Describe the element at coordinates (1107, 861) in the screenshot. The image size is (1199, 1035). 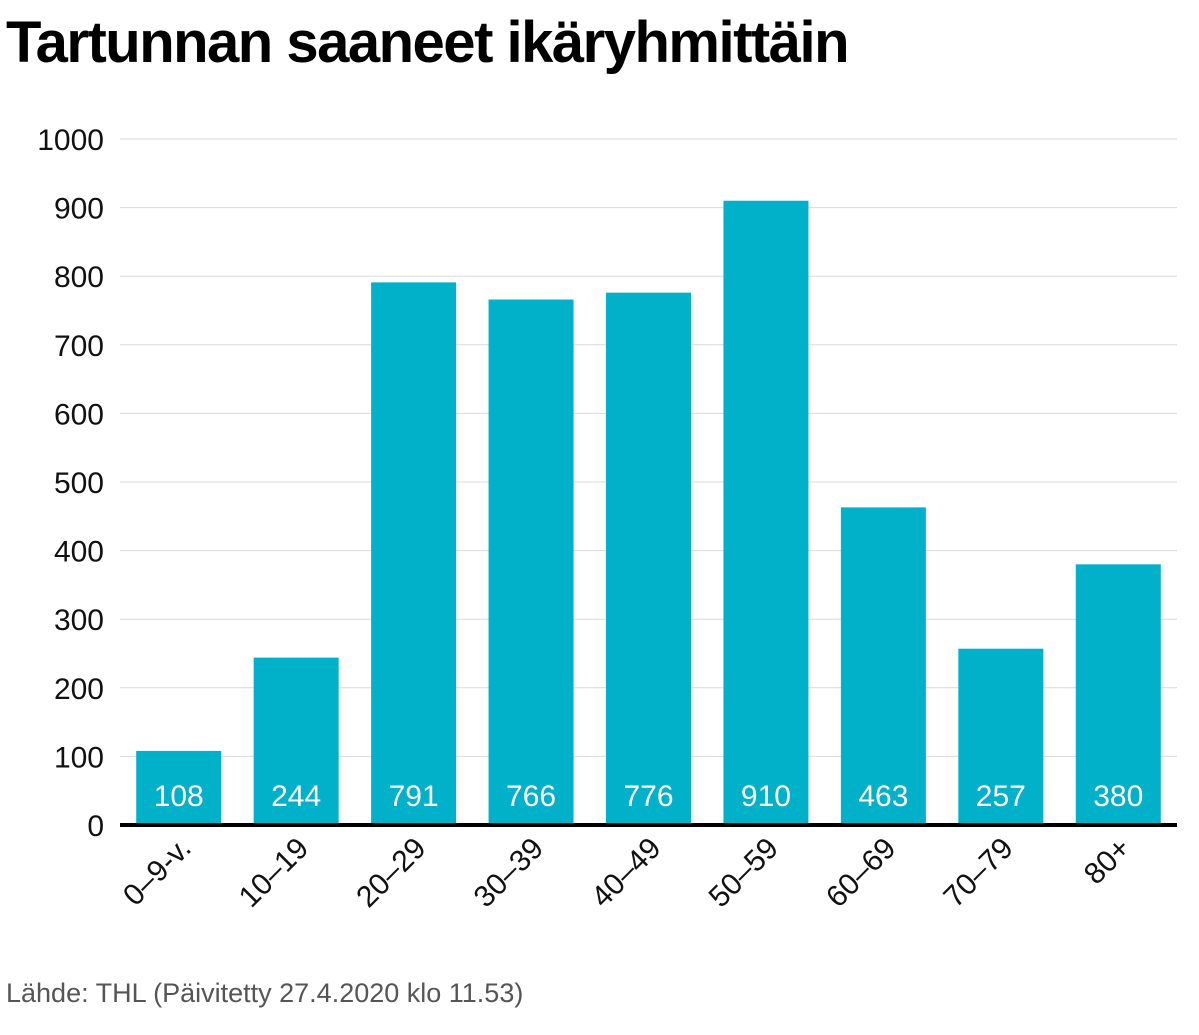
I see `x-tick-label: 80+` at that location.